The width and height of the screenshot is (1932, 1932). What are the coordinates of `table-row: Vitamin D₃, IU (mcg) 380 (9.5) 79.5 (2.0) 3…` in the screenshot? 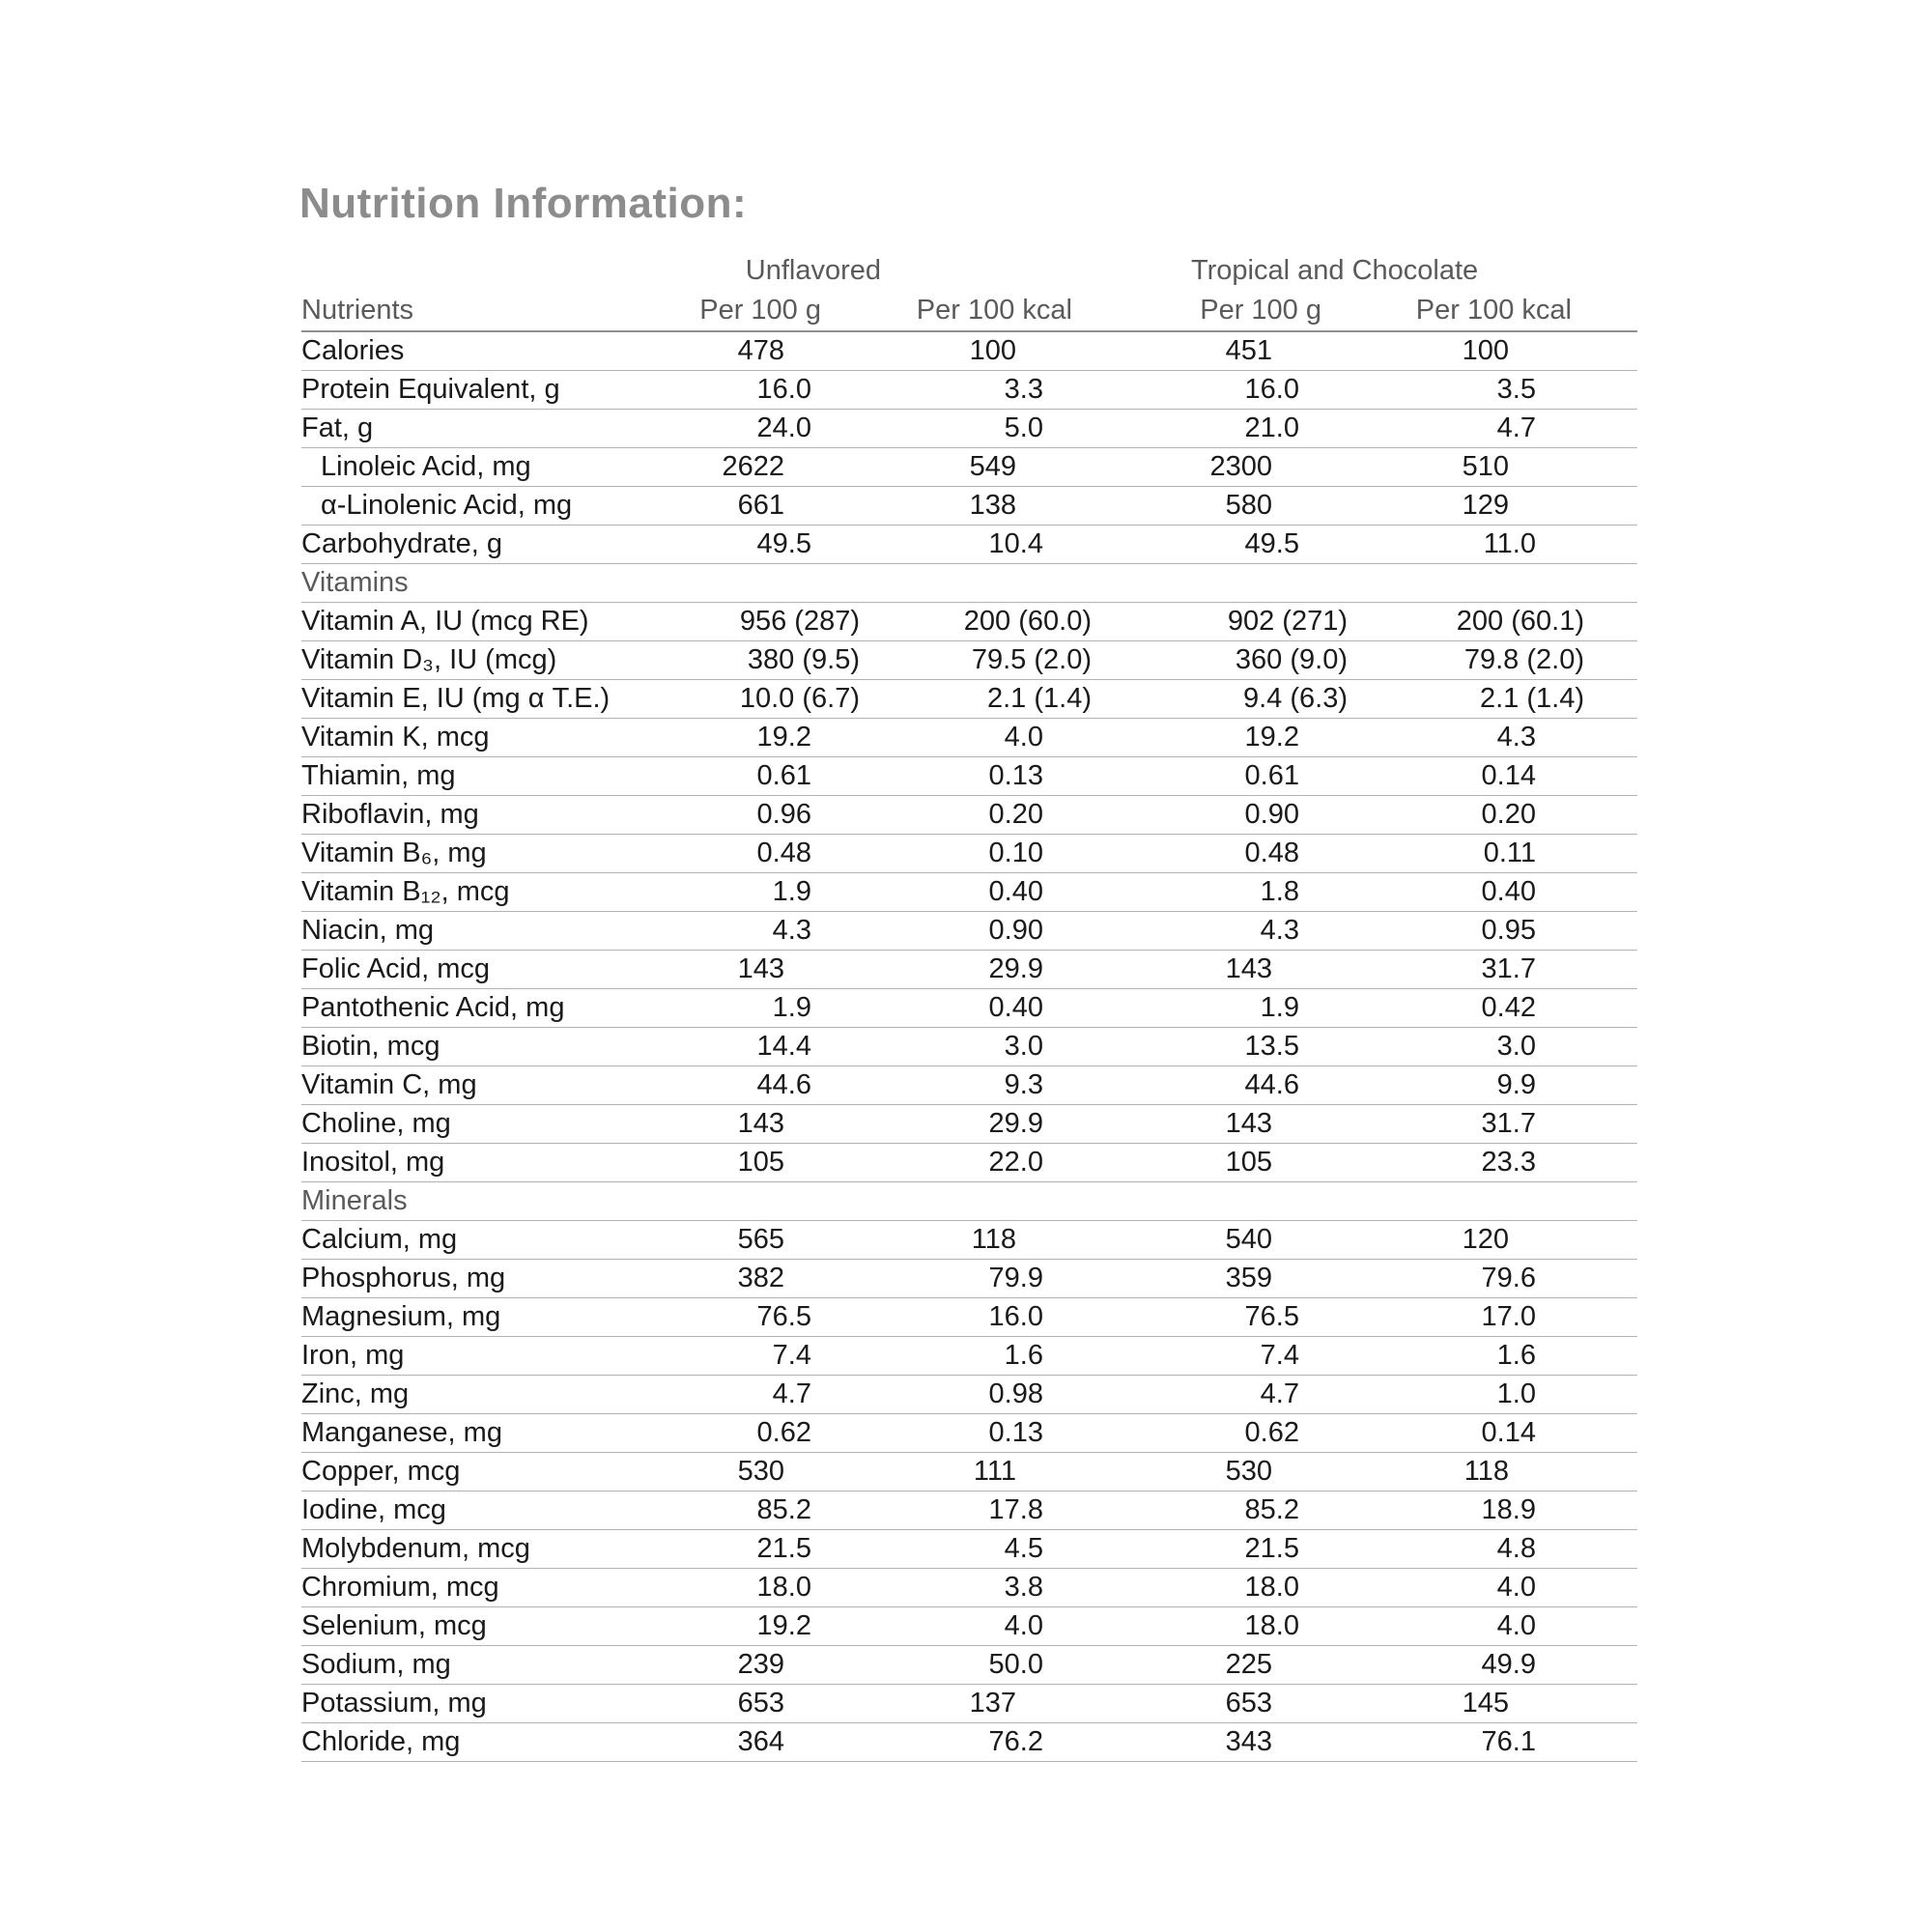 It's located at (969, 660).